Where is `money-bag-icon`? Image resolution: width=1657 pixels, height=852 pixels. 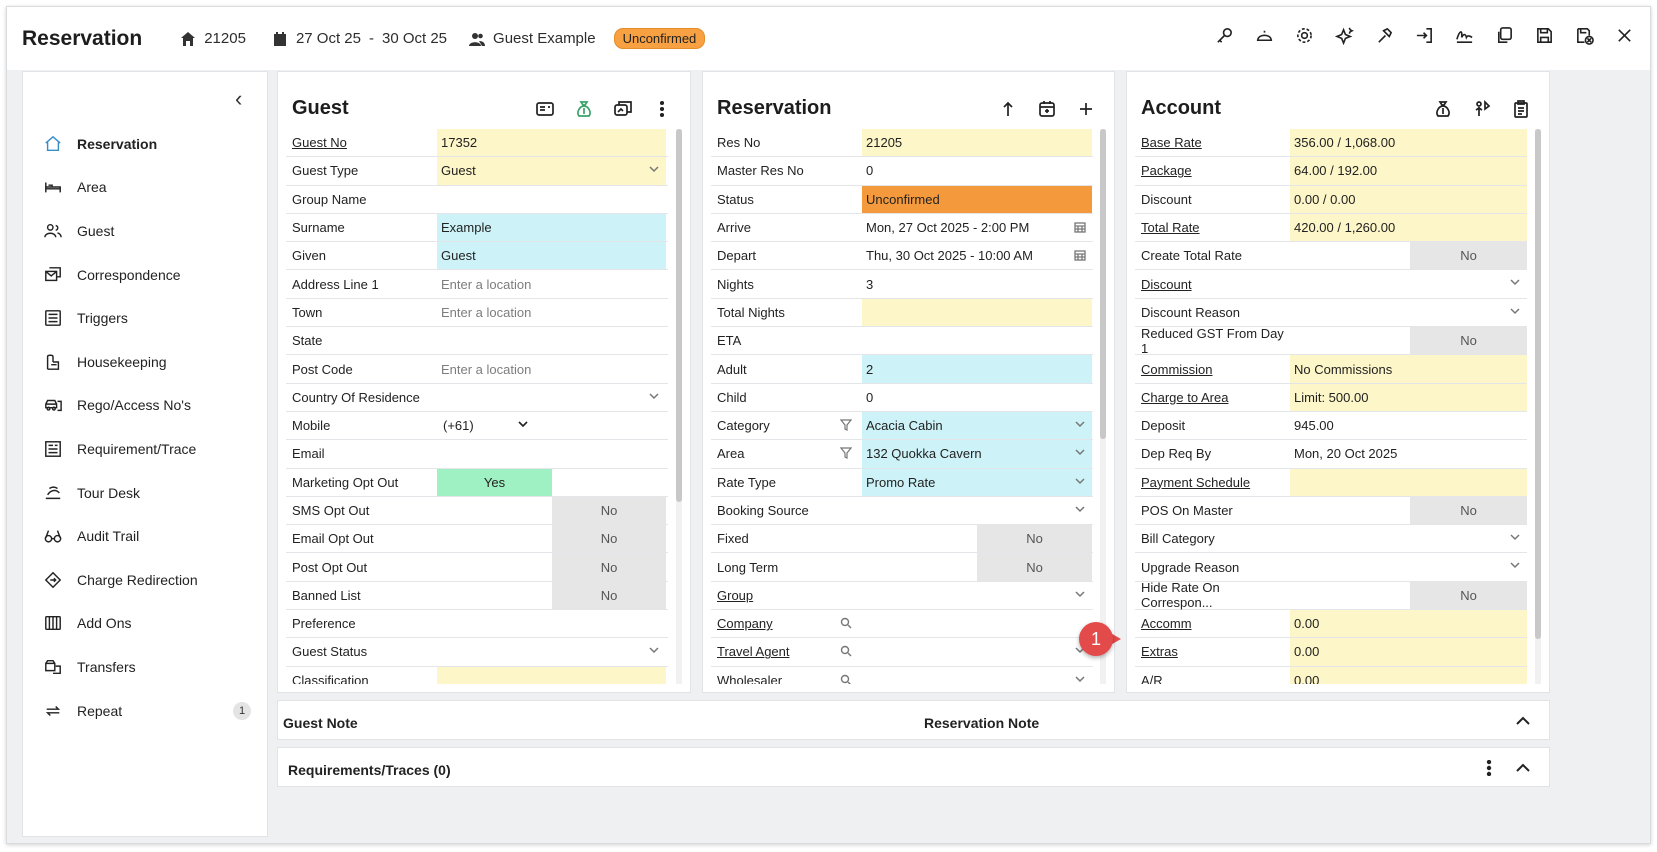
money-bag-icon is located at coordinates (584, 109).